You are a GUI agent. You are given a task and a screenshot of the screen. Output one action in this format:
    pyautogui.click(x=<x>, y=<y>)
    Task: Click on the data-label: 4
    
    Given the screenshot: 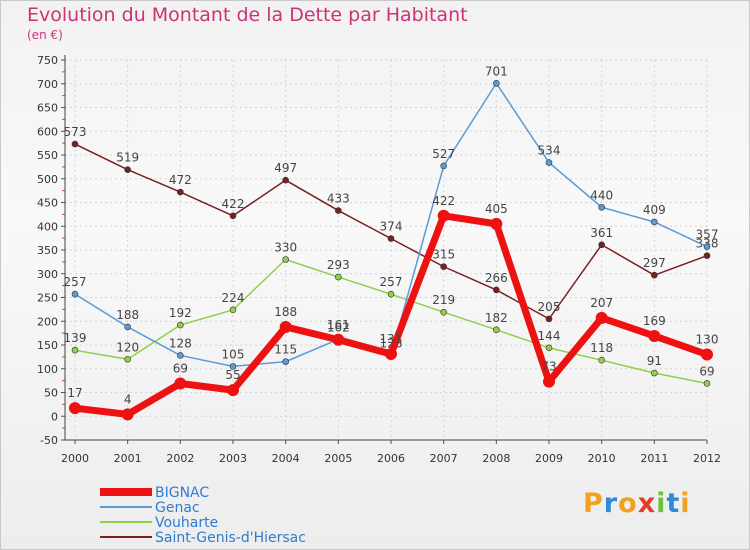 What is the action you would take?
    pyautogui.click(x=128, y=399)
    